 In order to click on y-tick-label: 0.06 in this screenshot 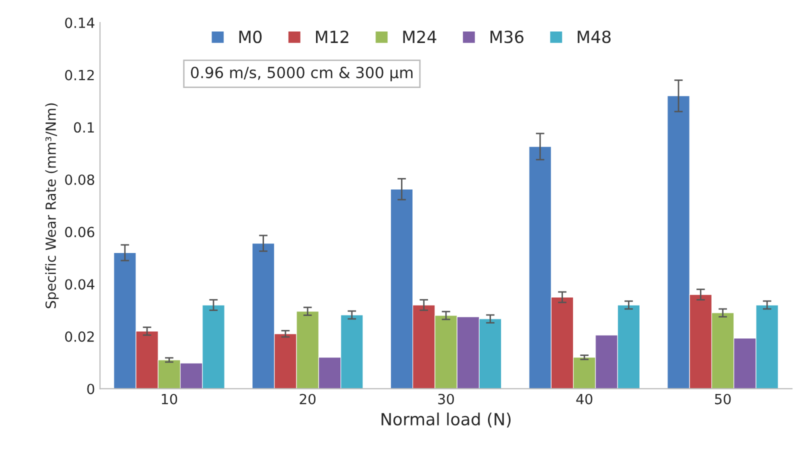, I will do `click(79, 232)`.